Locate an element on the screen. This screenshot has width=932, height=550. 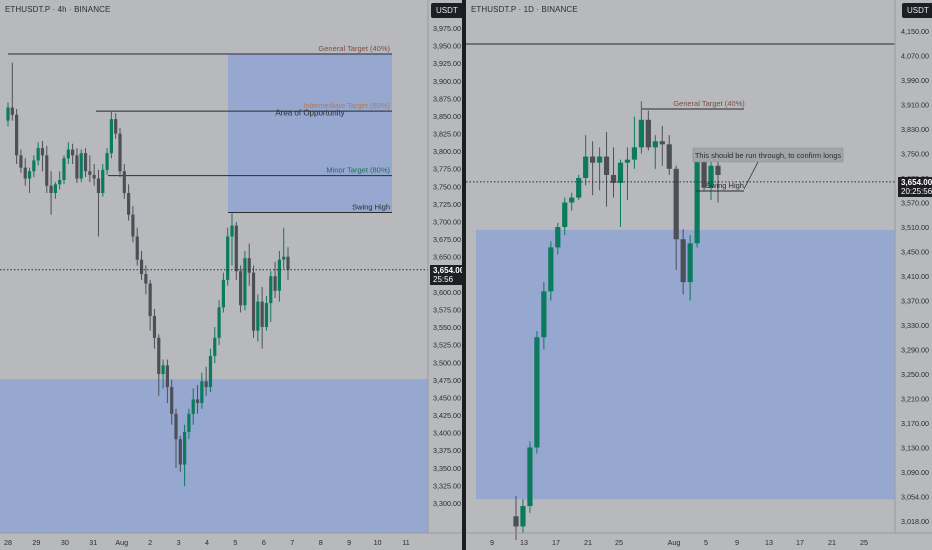
demand-zone is located at coordinates (214, 456).